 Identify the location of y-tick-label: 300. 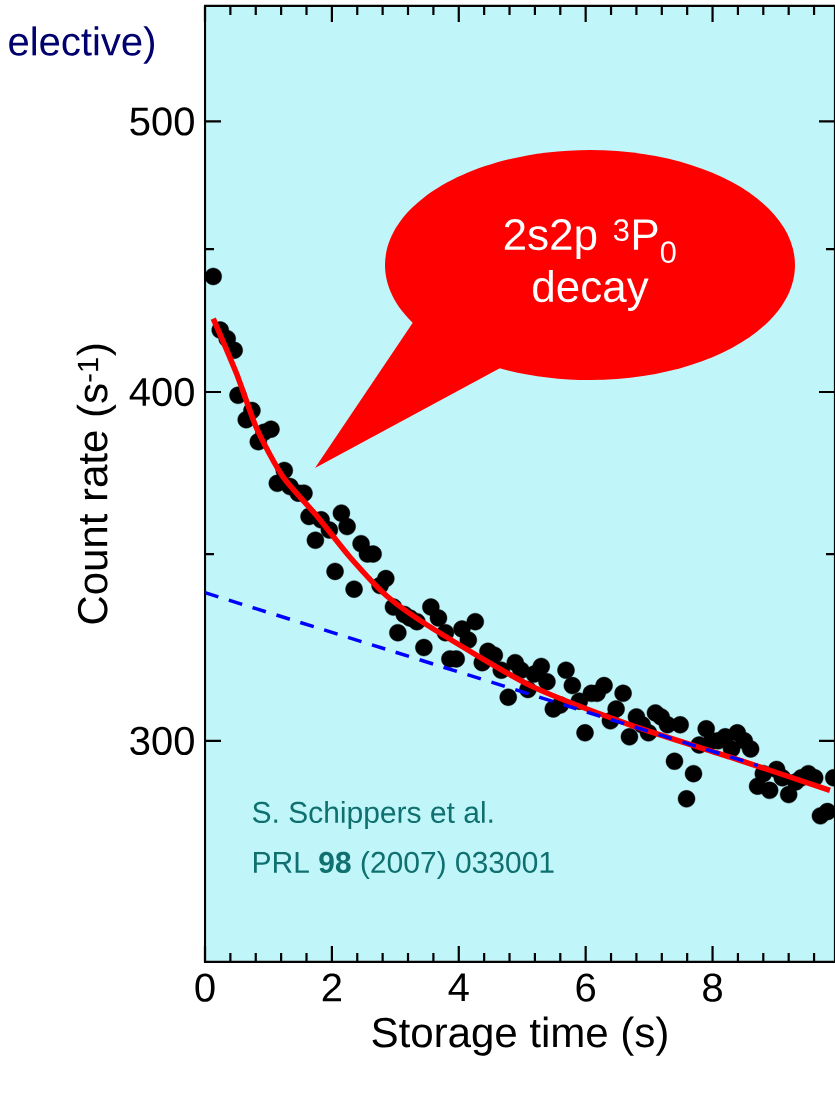
(162, 741).